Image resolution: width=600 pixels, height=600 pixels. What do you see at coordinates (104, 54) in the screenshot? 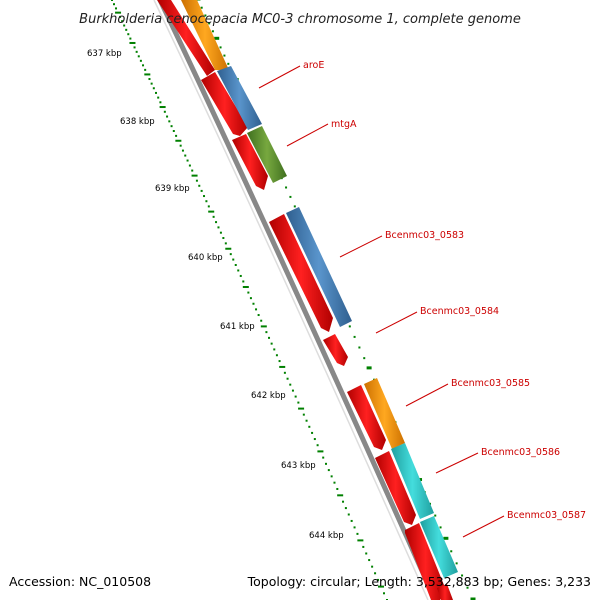
I see `scale-label: 637 kbp` at bounding box center [104, 54].